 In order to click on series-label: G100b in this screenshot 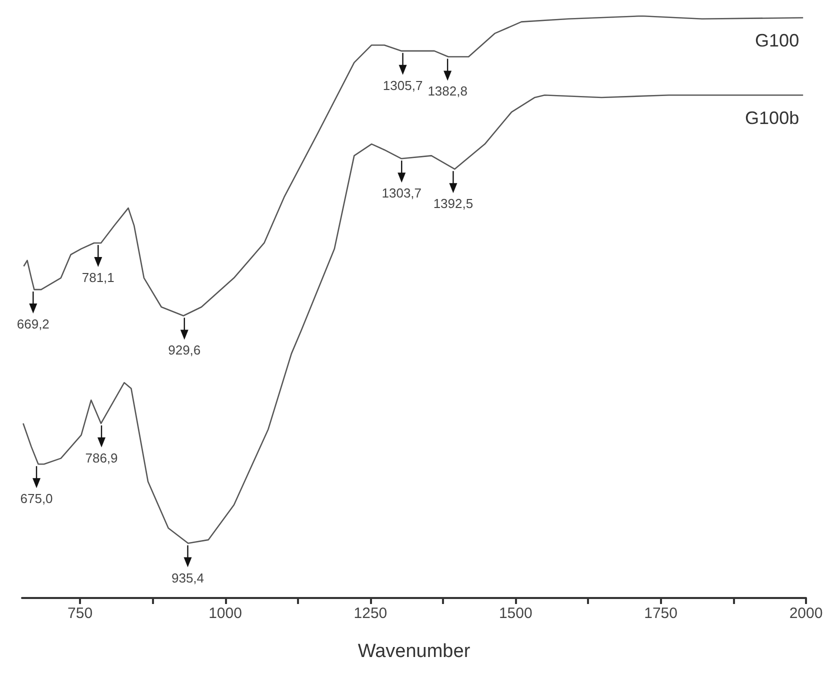, I will do `click(772, 118)`.